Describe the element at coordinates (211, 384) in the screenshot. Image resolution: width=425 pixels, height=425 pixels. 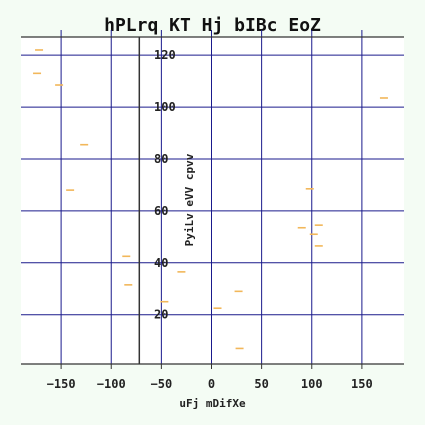
I see `x-tick-label: 0` at that location.